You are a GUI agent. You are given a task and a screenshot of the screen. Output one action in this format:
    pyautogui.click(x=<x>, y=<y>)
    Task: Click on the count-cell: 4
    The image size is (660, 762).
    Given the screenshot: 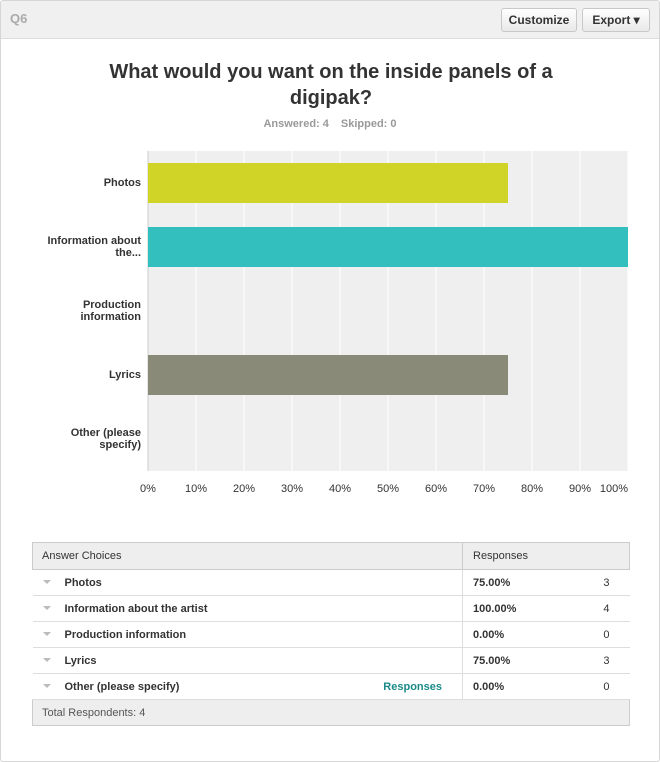 What is the action you would take?
    pyautogui.click(x=602, y=608)
    